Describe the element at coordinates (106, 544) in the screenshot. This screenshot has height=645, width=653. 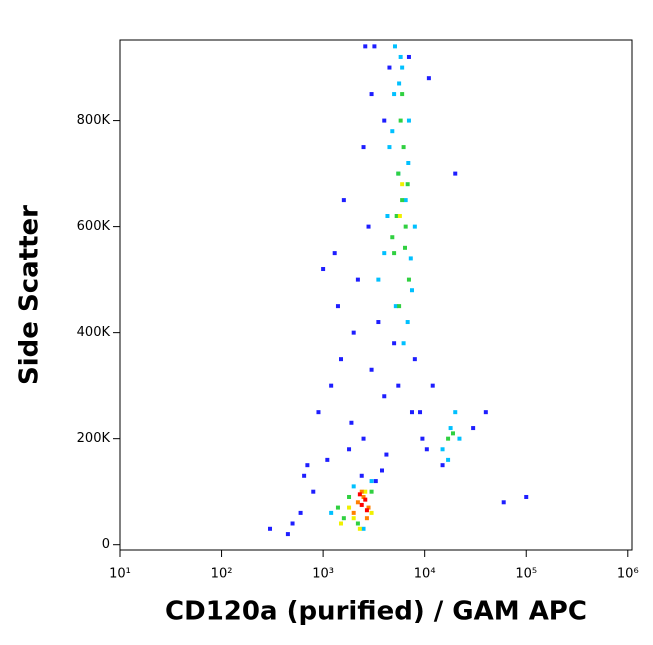
I see `y-tick-label: 0` at that location.